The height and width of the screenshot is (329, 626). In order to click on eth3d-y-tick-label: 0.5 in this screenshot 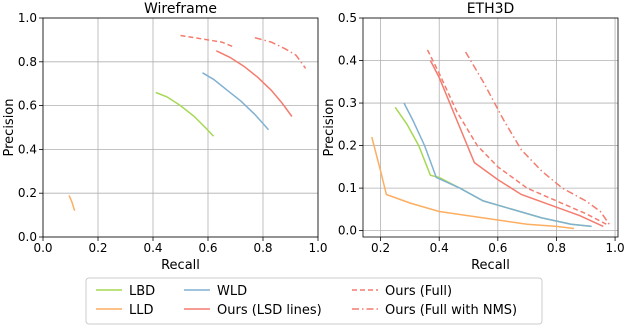, I will do `click(347, 18)`.